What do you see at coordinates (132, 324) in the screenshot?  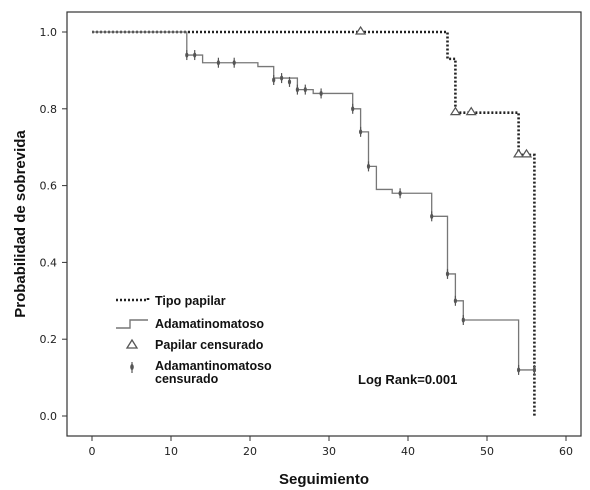 I see `legend-swatch-adamatinomatoso` at bounding box center [132, 324].